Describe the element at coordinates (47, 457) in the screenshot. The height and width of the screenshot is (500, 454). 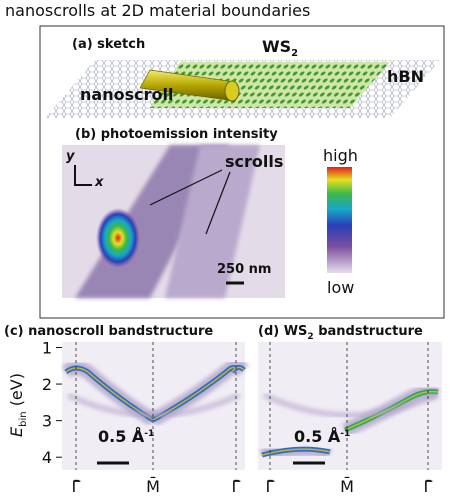
I see `y-tick-label: 4` at that location.